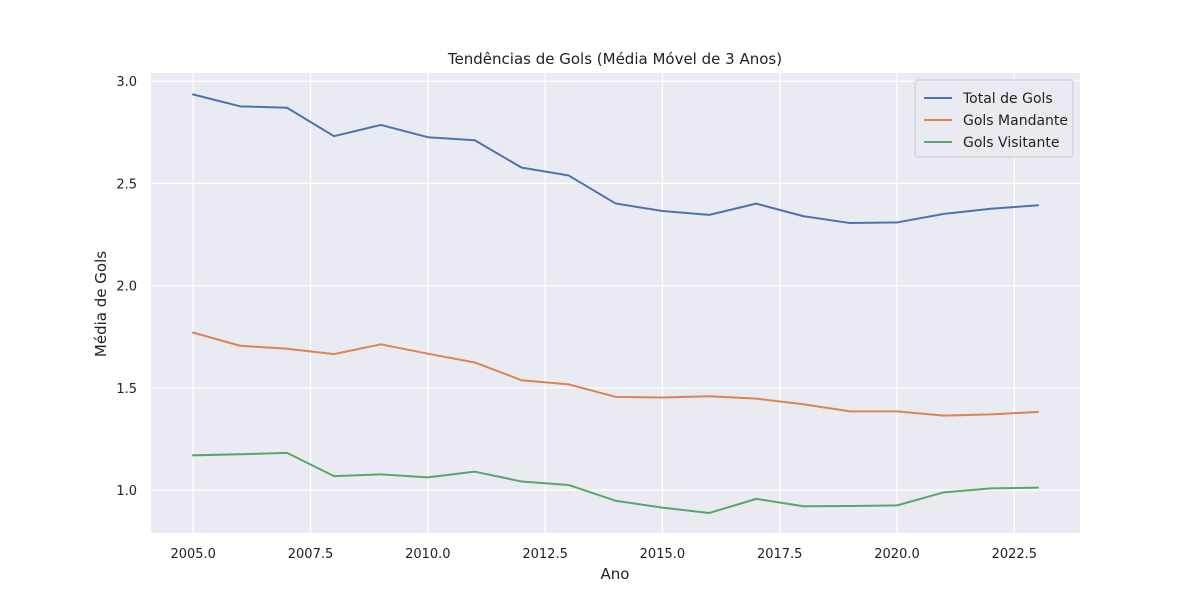  Describe the element at coordinates (126, 184) in the screenshot. I see `y-tick-label: 2.5` at that location.